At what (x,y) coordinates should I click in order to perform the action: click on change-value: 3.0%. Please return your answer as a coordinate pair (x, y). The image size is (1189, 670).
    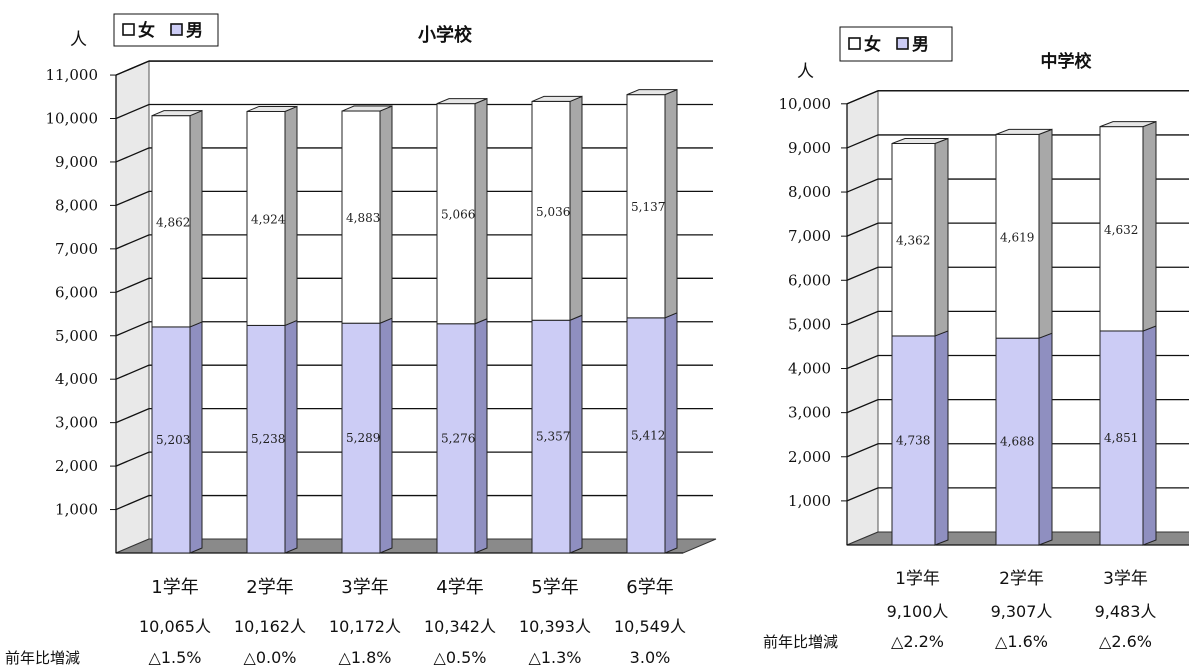
    Looking at the image, I should click on (650, 657).